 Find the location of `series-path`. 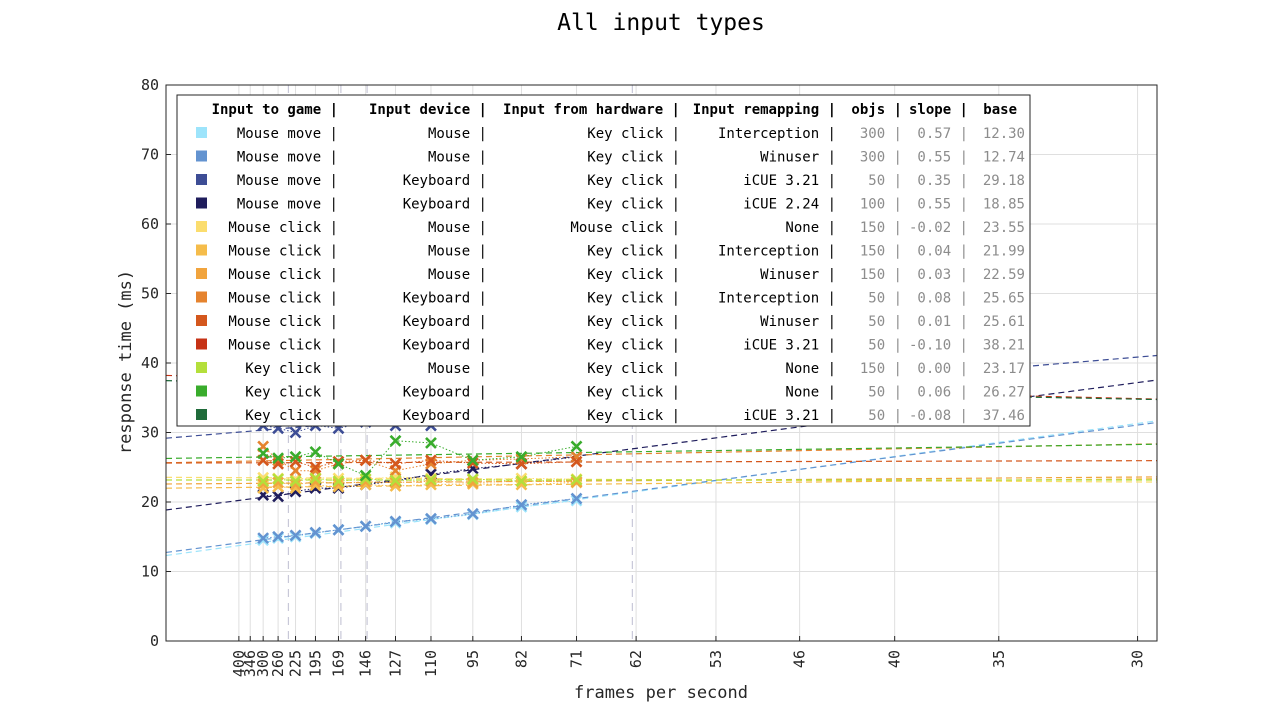

series-path is located at coordinates (420, 518).